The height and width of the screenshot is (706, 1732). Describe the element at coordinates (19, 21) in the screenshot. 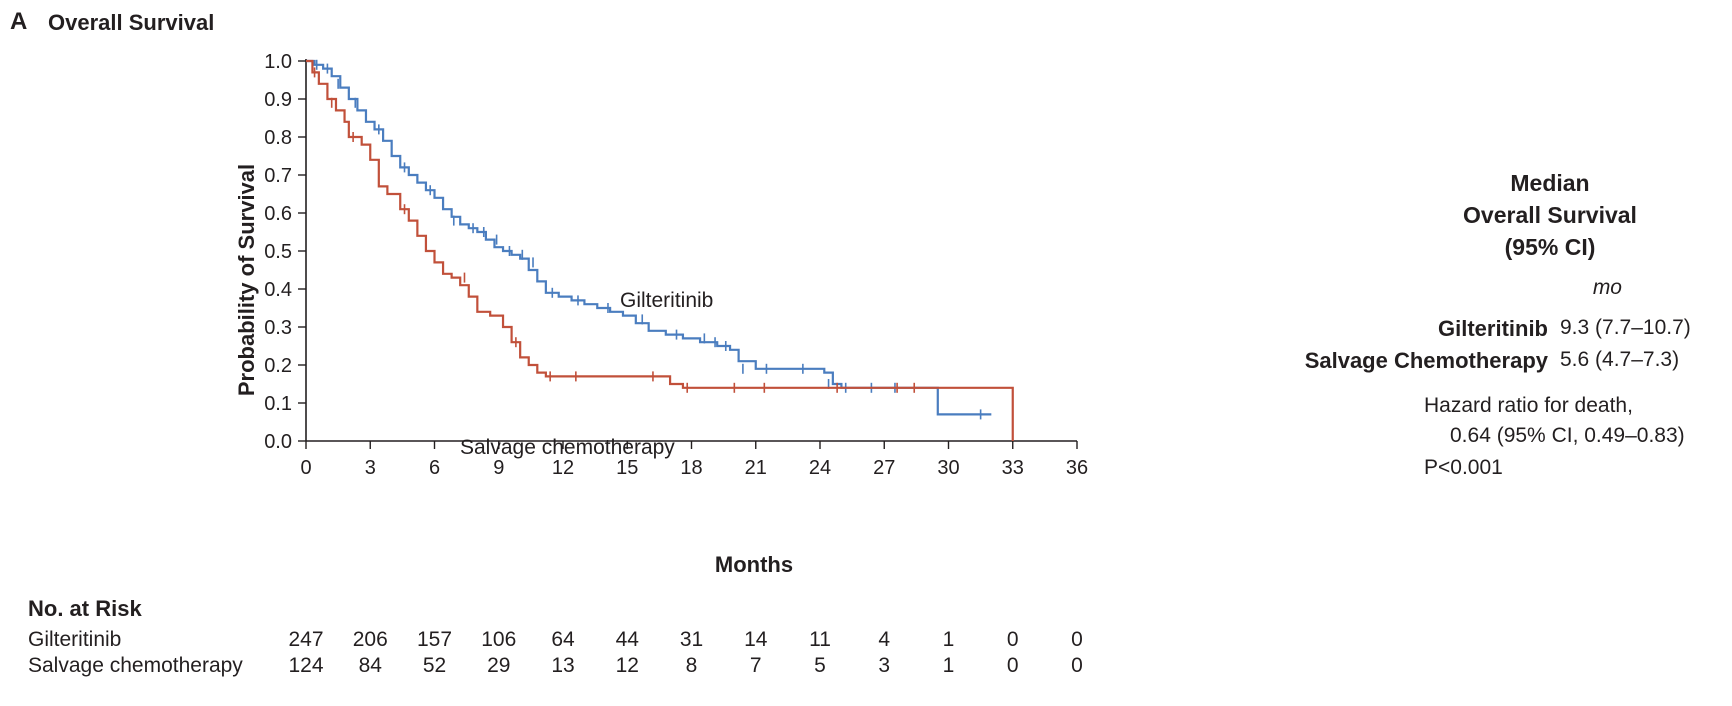

I see `panel-letter: A` at that location.